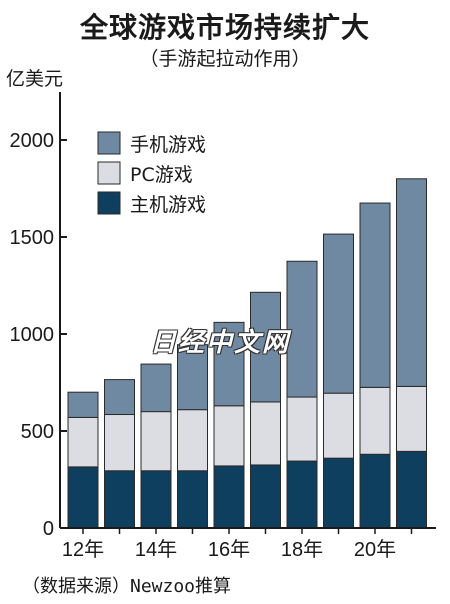 The image size is (450, 604). Describe the element at coordinates (302, 549) in the screenshot. I see `x-tick-label-2018: 18年` at that location.